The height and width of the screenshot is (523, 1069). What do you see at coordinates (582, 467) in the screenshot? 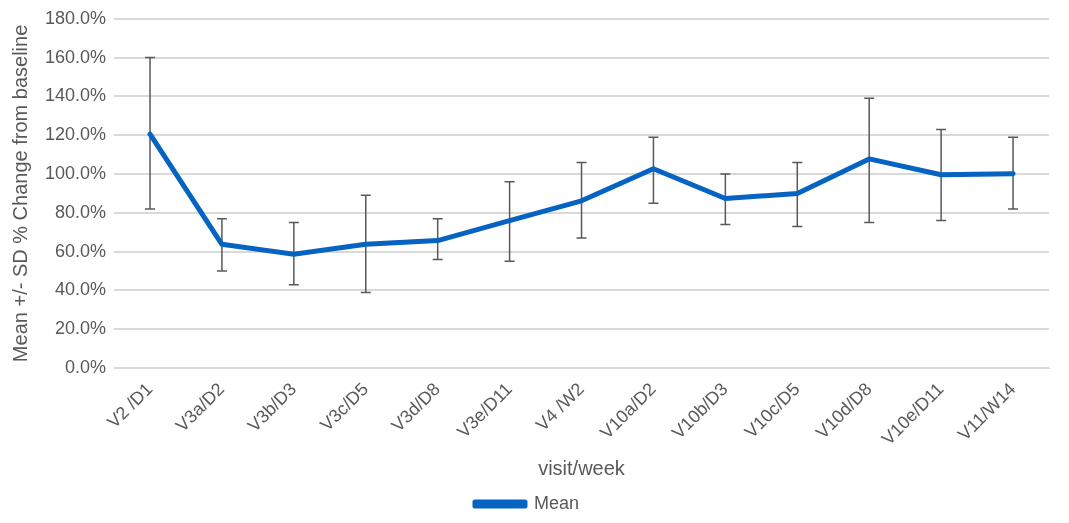
I see `x-axis-title: visit/week` at bounding box center [582, 467].